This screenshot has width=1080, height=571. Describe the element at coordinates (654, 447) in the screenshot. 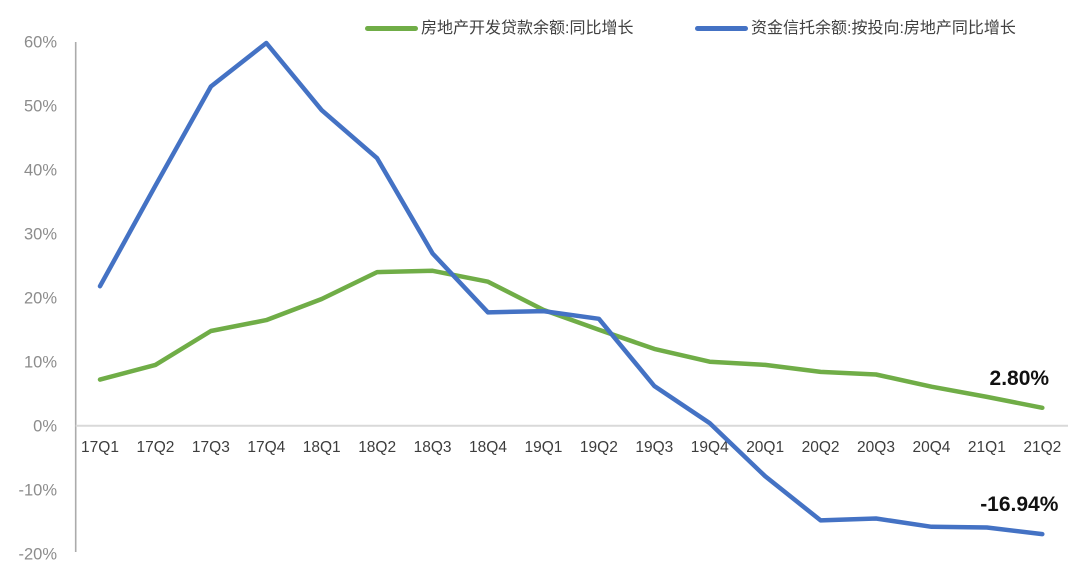

I see `x-tick-label: 19Q3` at that location.